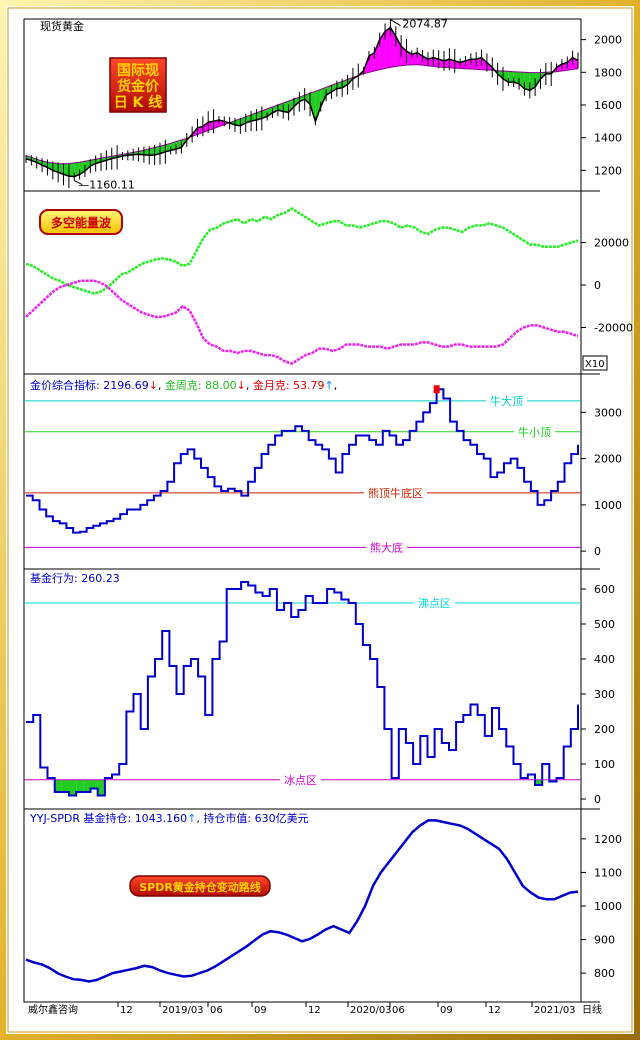 This screenshot has width=640, height=1040. I want to click on x-tick-label-4: 12, so click(314, 1010).